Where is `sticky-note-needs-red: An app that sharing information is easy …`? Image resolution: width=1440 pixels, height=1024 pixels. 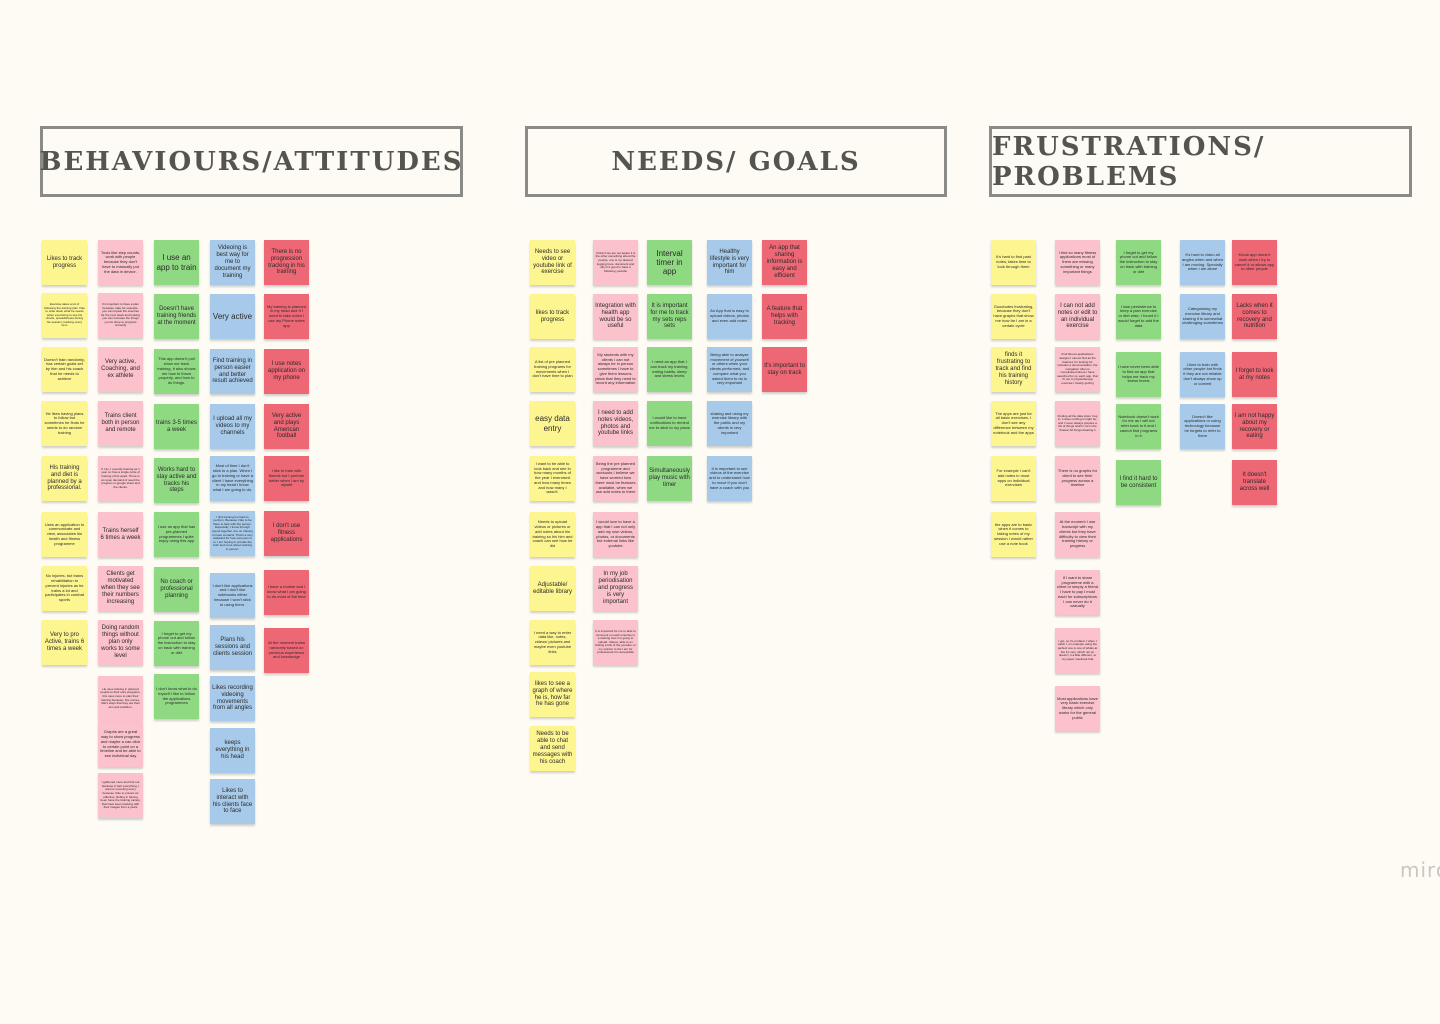
sticky-note-needs-red: An app that sharing information is easy … is located at coordinates (784, 262).